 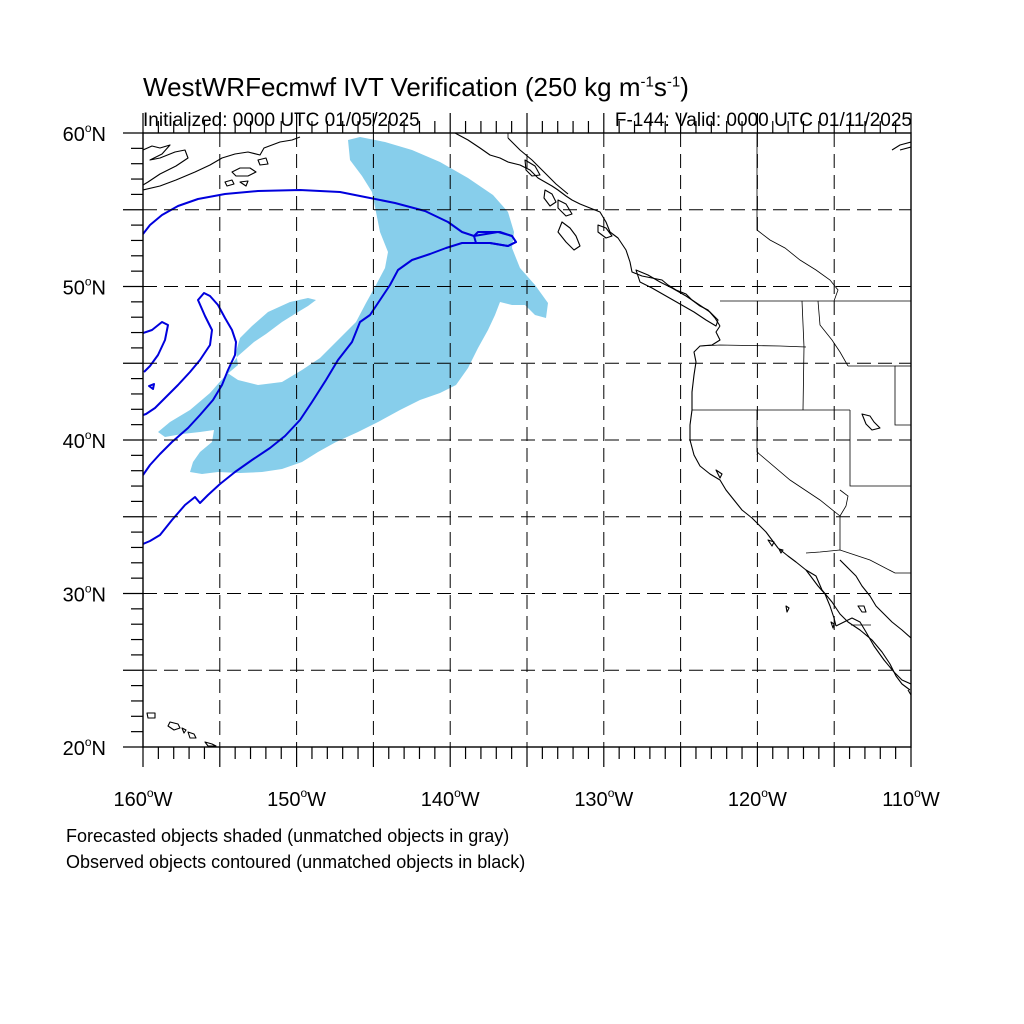 What do you see at coordinates (190, 384) in the screenshot?
I see `observed-contour-west` at bounding box center [190, 384].